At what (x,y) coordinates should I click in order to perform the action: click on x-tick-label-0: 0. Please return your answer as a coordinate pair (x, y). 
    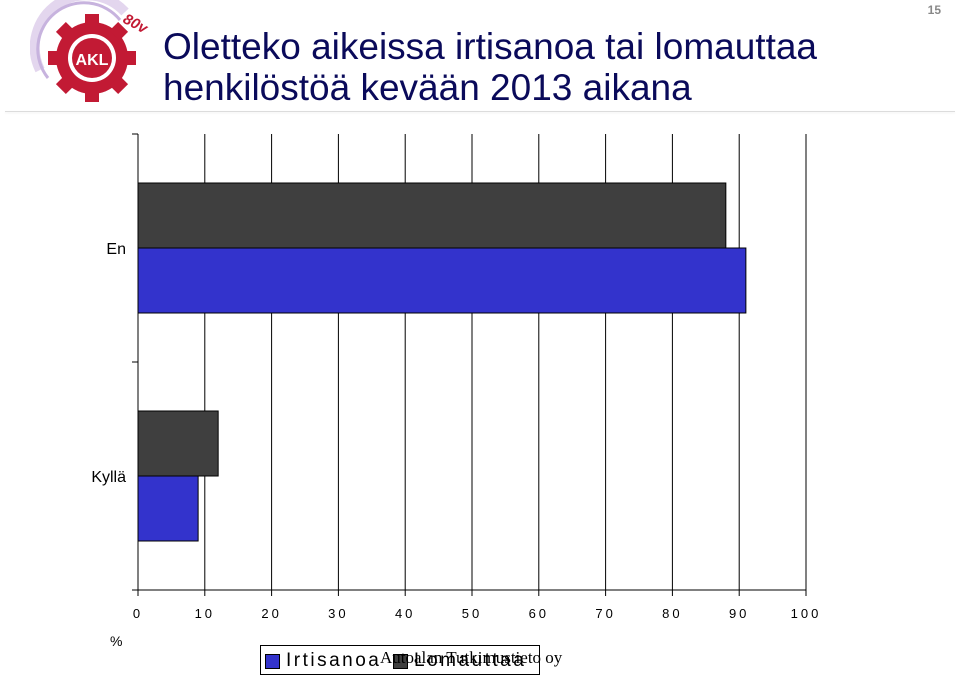
    Looking at the image, I should click on (138, 613).